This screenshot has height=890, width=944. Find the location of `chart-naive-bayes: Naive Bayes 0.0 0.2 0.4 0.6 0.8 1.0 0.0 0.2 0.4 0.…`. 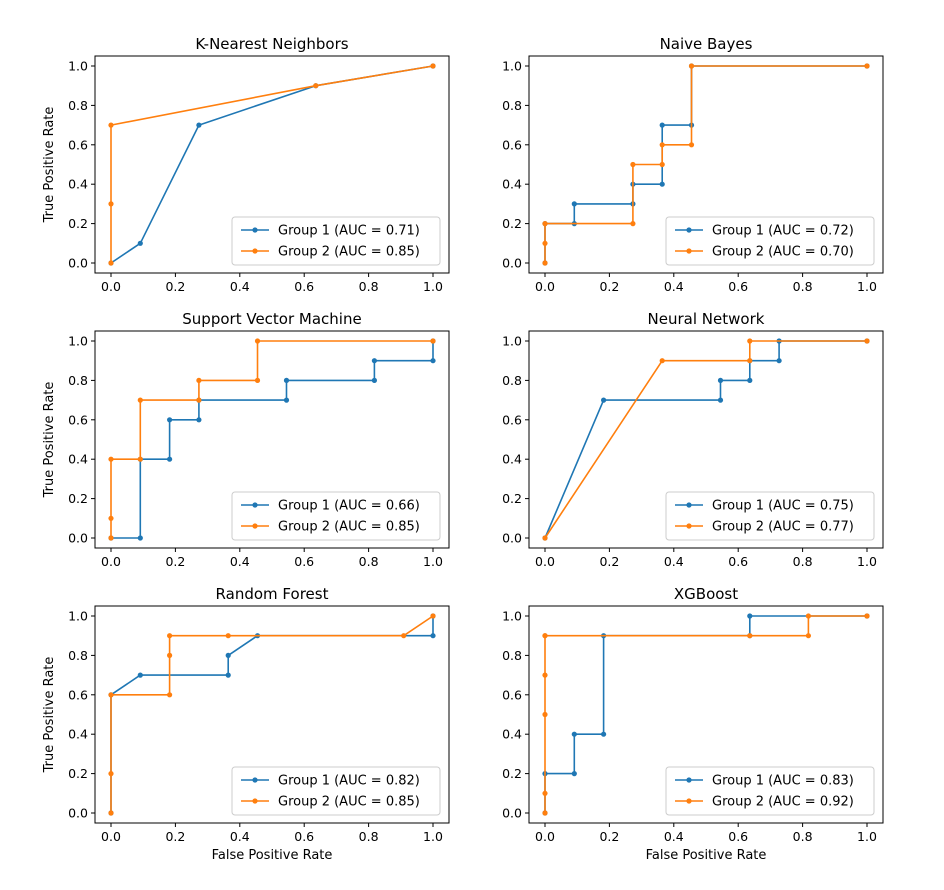

chart-naive-bayes: Naive Bayes 0.0 0.2 0.4 0.6 0.8 1.0 0.0 0.2 0.4 0.… is located at coordinates (693, 164).